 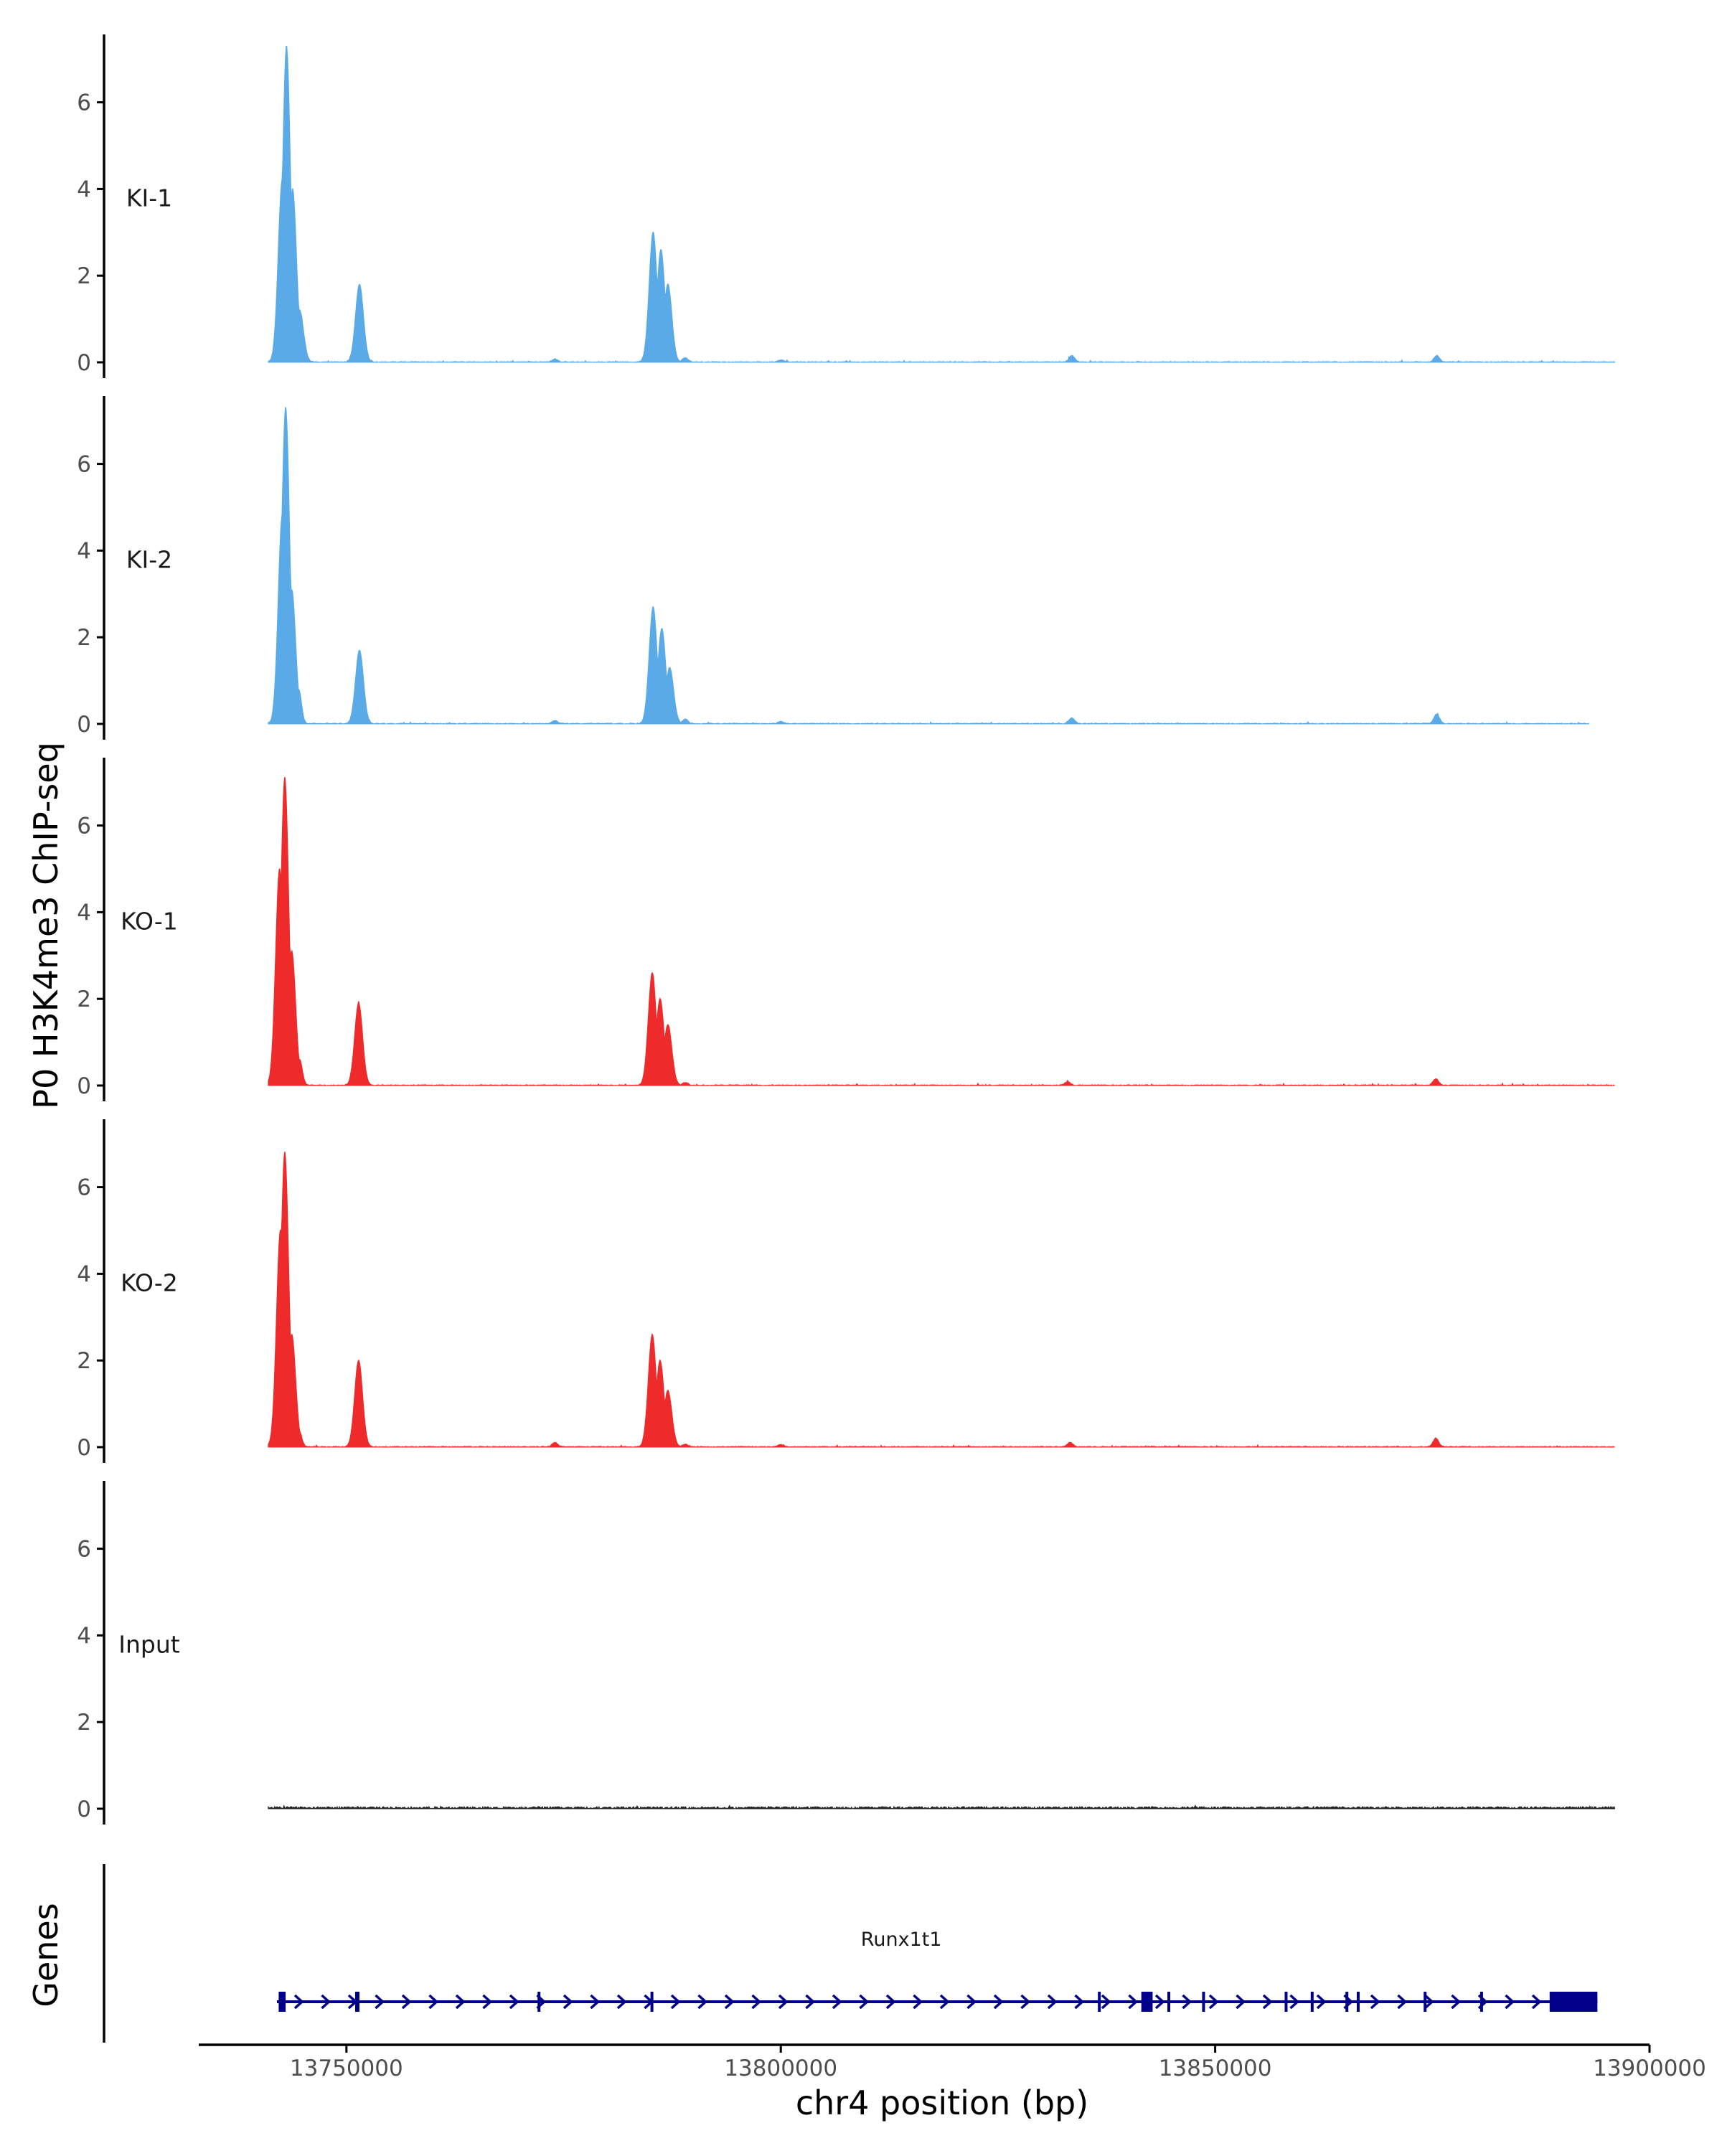 What do you see at coordinates (781, 2068) in the screenshot?
I see `x-tick-label: 13800000` at bounding box center [781, 2068].